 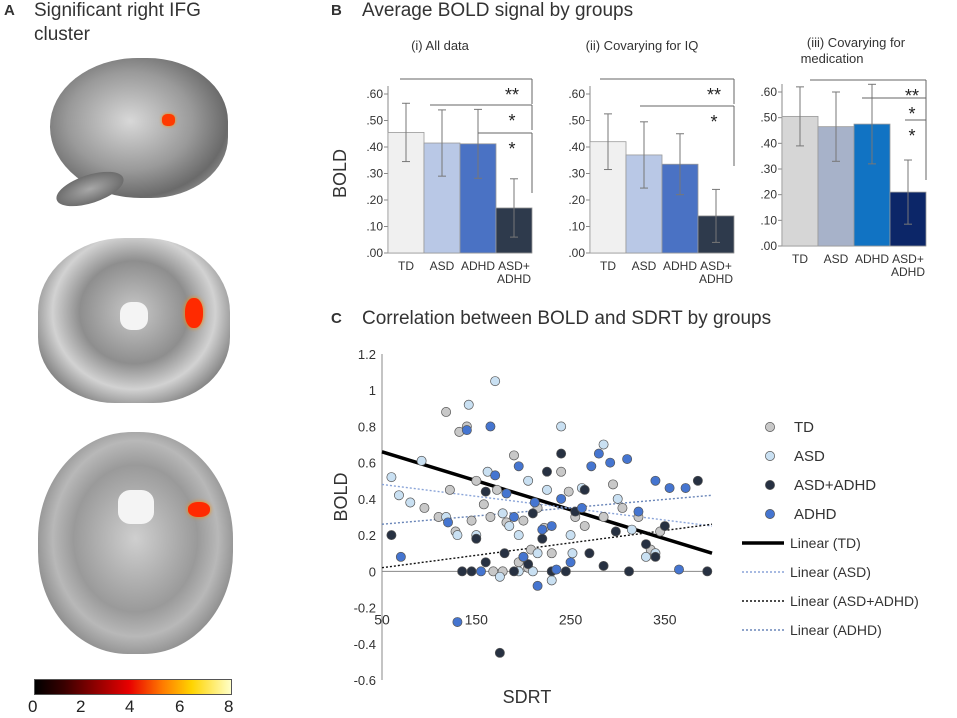 What do you see at coordinates (768, 143) in the screenshot?
I see `bar-chart-y-tick-label: .40` at bounding box center [768, 143].